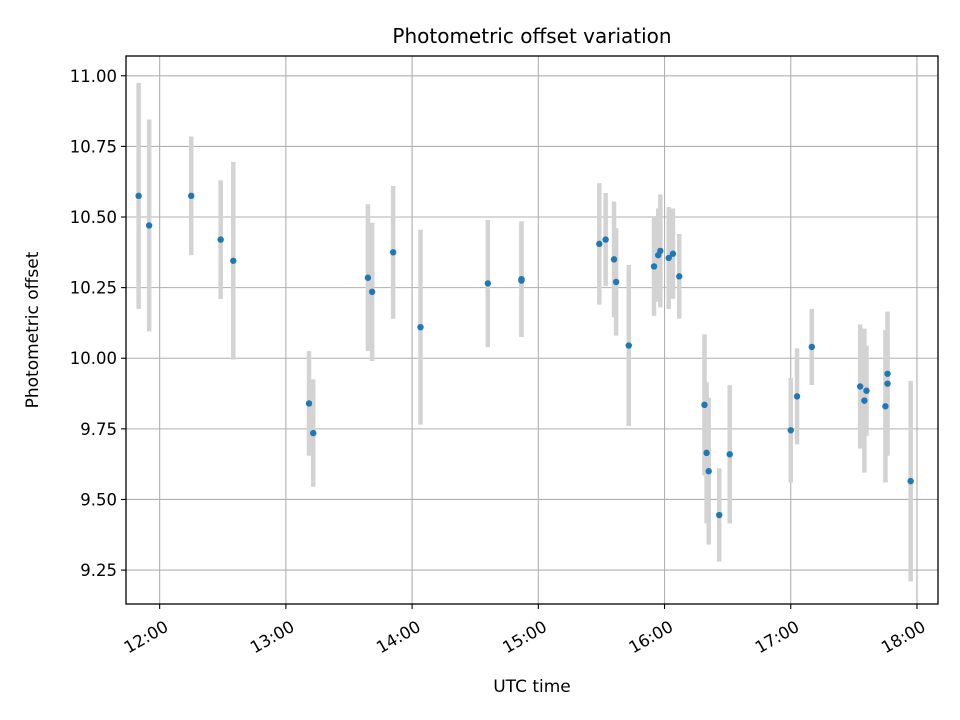  What do you see at coordinates (93, 288) in the screenshot?
I see `y-tick-label: 10.25` at bounding box center [93, 288].